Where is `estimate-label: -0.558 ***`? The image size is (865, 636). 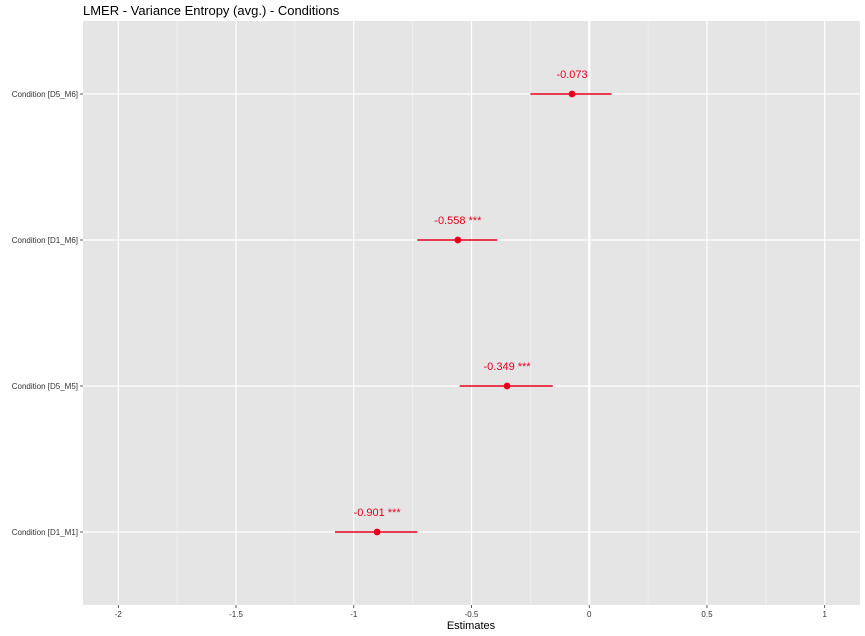
estimate-label: -0.558 *** is located at coordinates (458, 221).